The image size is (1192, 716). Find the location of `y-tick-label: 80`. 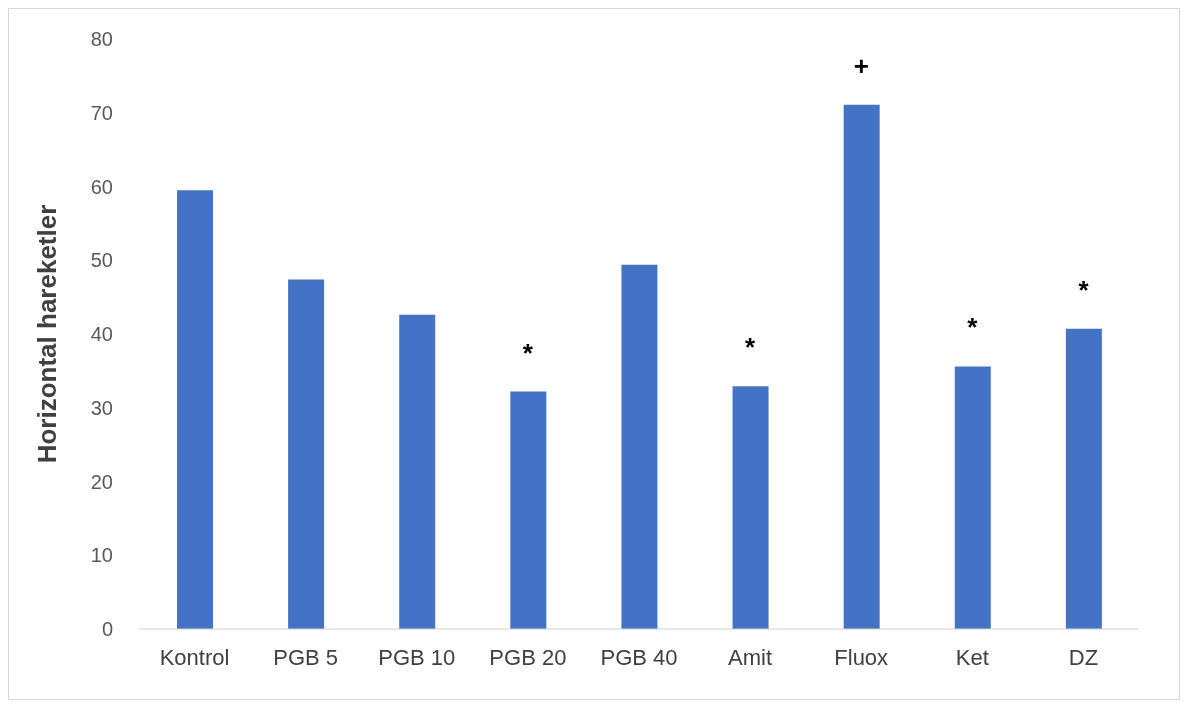

y-tick-label: 80 is located at coordinates (101, 39).